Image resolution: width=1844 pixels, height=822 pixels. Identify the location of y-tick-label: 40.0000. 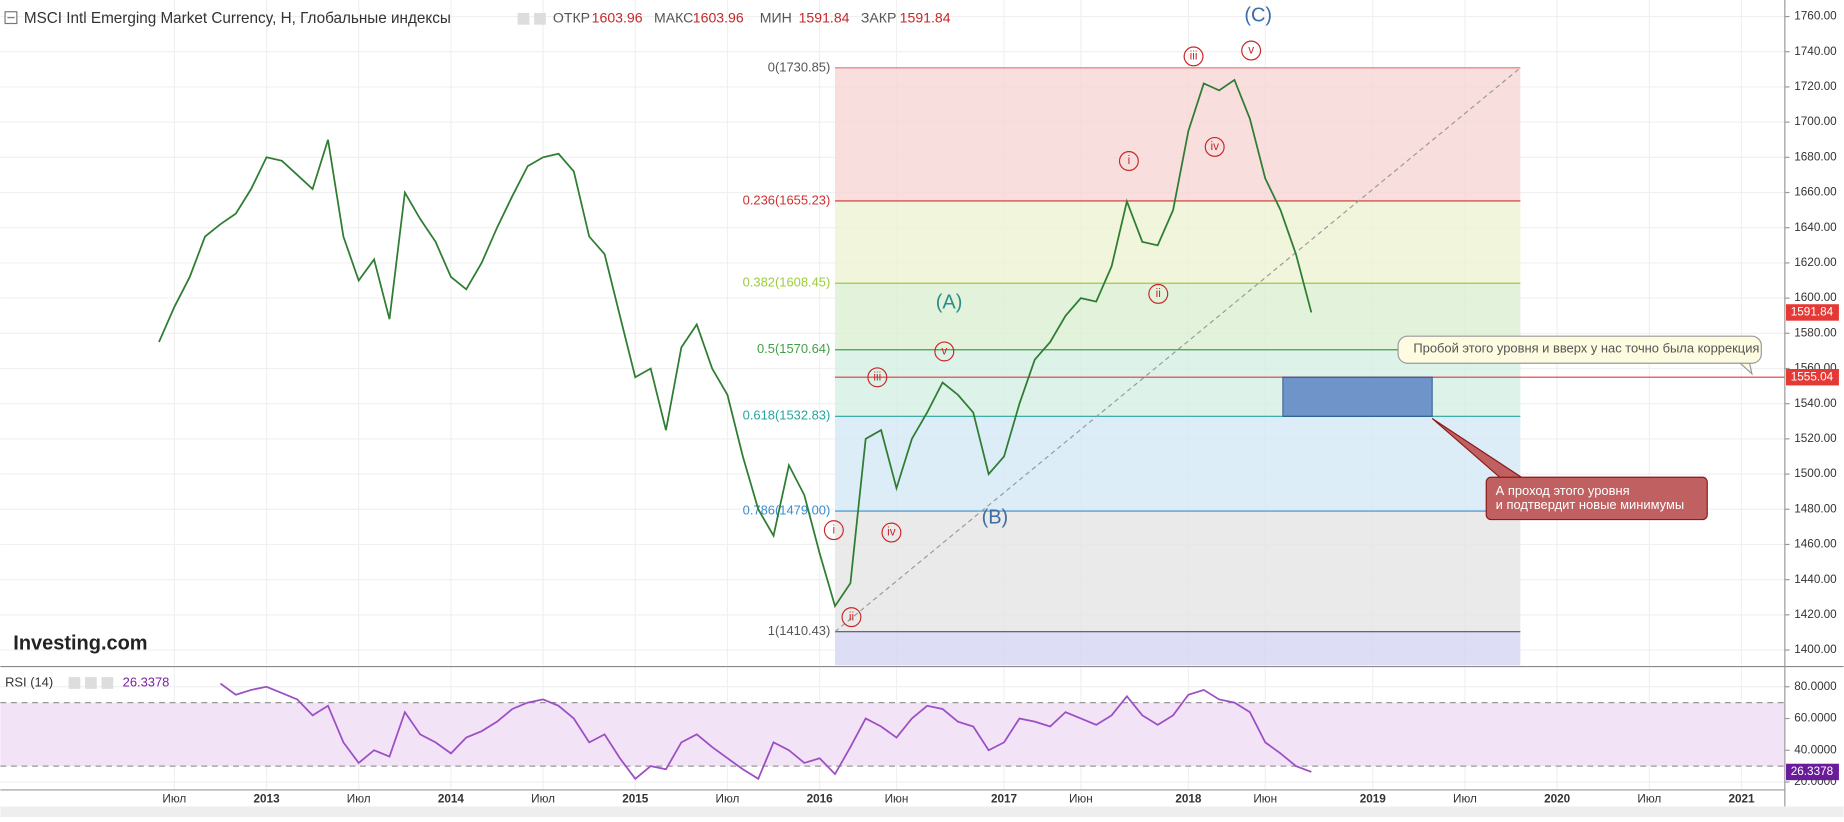
(1815, 749).